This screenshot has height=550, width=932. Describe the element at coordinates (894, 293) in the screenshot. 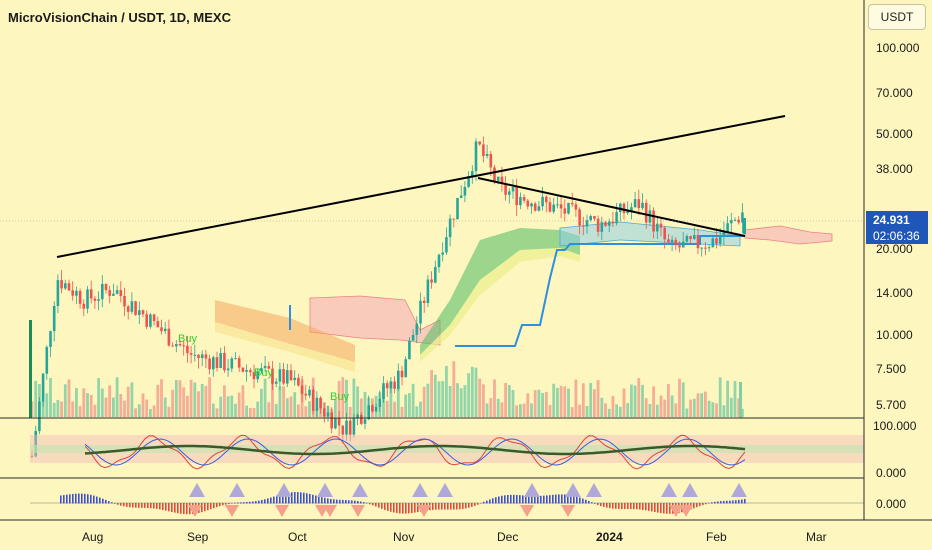

I see `price-axis-label: 14.000` at that location.